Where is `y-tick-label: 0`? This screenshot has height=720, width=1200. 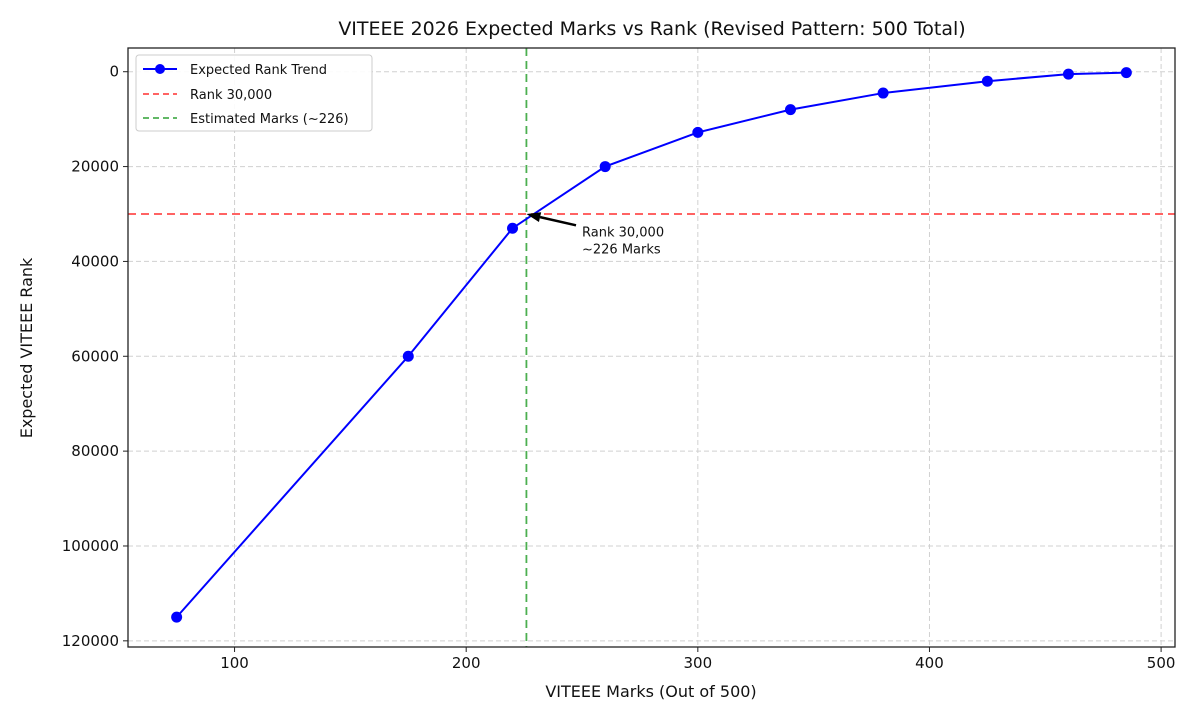
y-tick-label: 0 is located at coordinates (114, 72).